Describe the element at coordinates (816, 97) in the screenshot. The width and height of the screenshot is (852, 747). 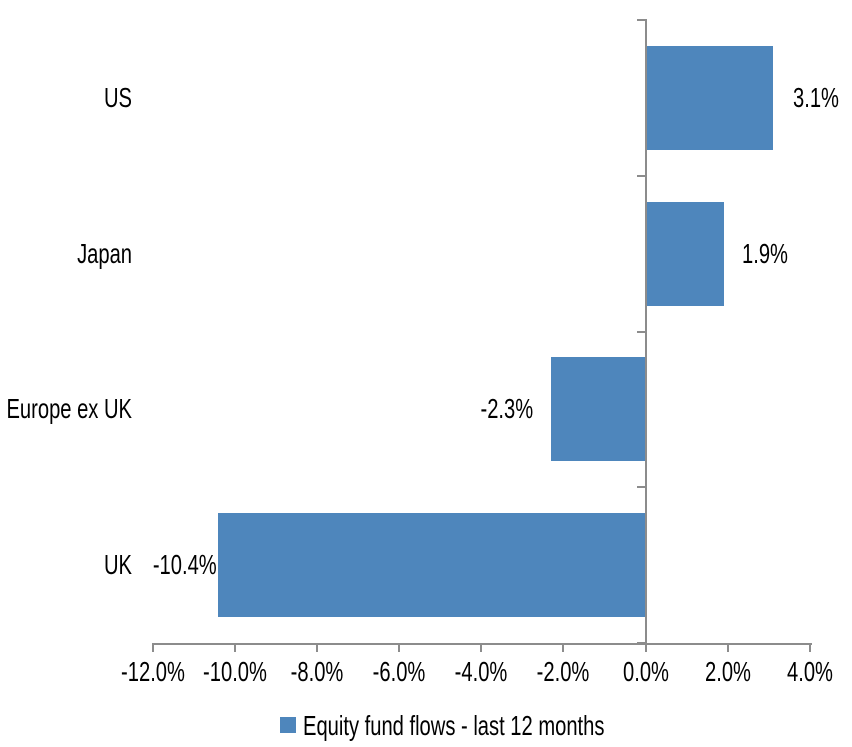
I see `bar-value-label: 3.1%` at that location.